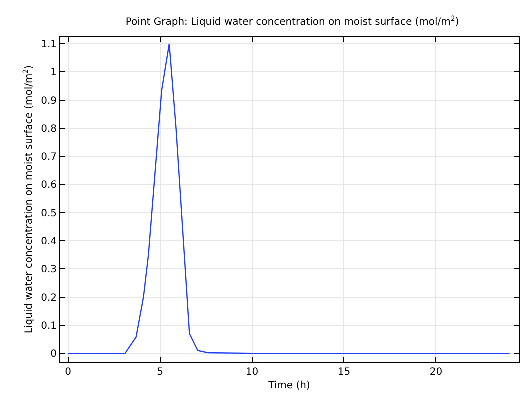 Image resolution: width=532 pixels, height=404 pixels. What do you see at coordinates (49, 270) in the screenshot?
I see `y-tick-label: 0.3` at bounding box center [49, 270].